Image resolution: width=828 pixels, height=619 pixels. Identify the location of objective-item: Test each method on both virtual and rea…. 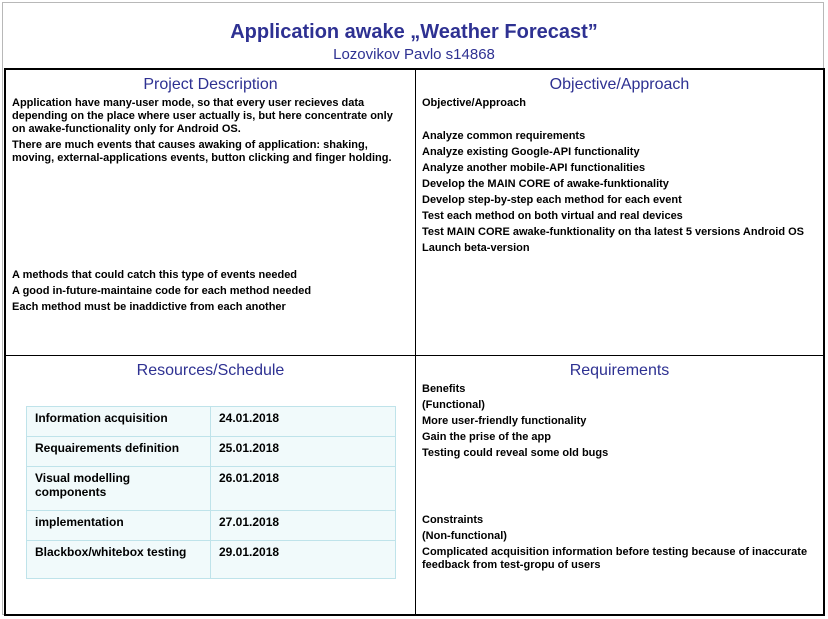
(552, 216).